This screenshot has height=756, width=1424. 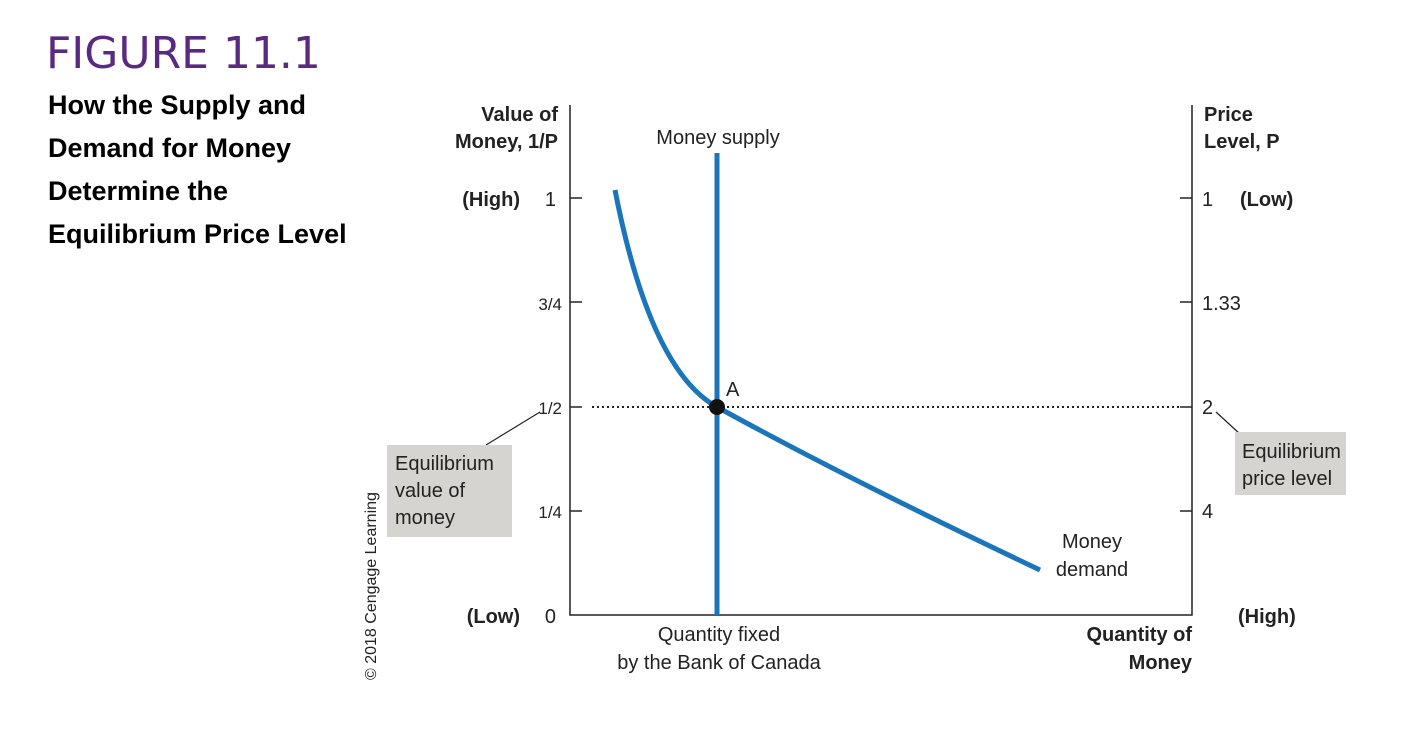 What do you see at coordinates (169, 148) in the screenshot?
I see `title-line: Demand for Money` at bounding box center [169, 148].